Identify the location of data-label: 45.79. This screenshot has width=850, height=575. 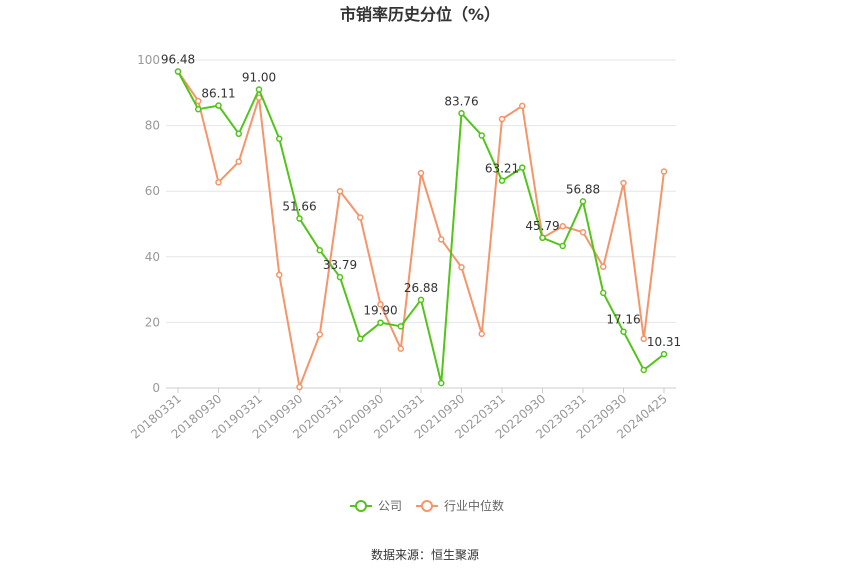
(542, 226).